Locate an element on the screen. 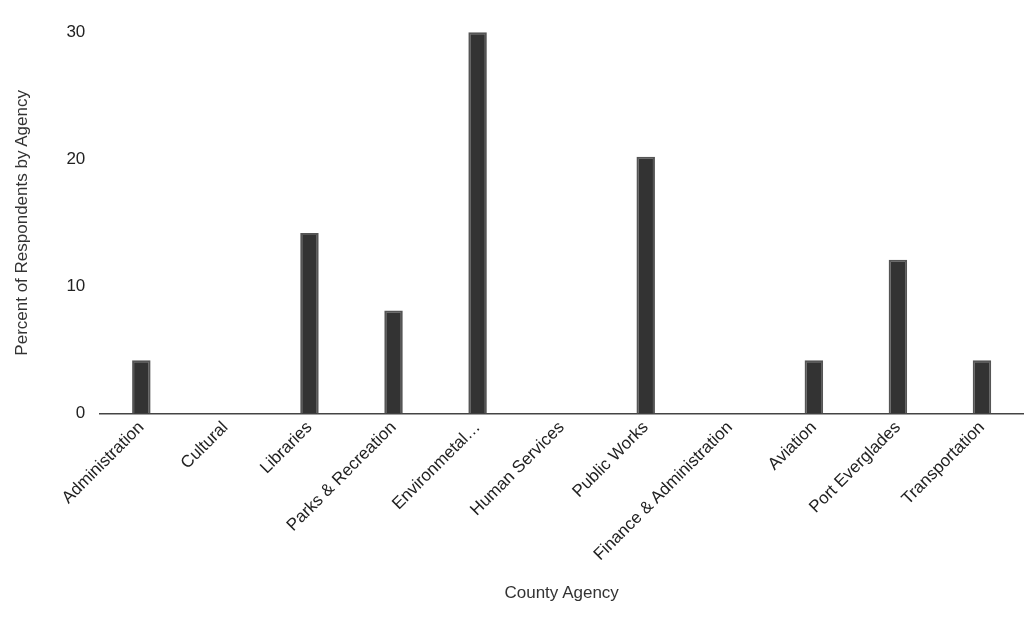 This screenshot has height=621, width=1032. y-tick-label: 20 is located at coordinates (76, 158).